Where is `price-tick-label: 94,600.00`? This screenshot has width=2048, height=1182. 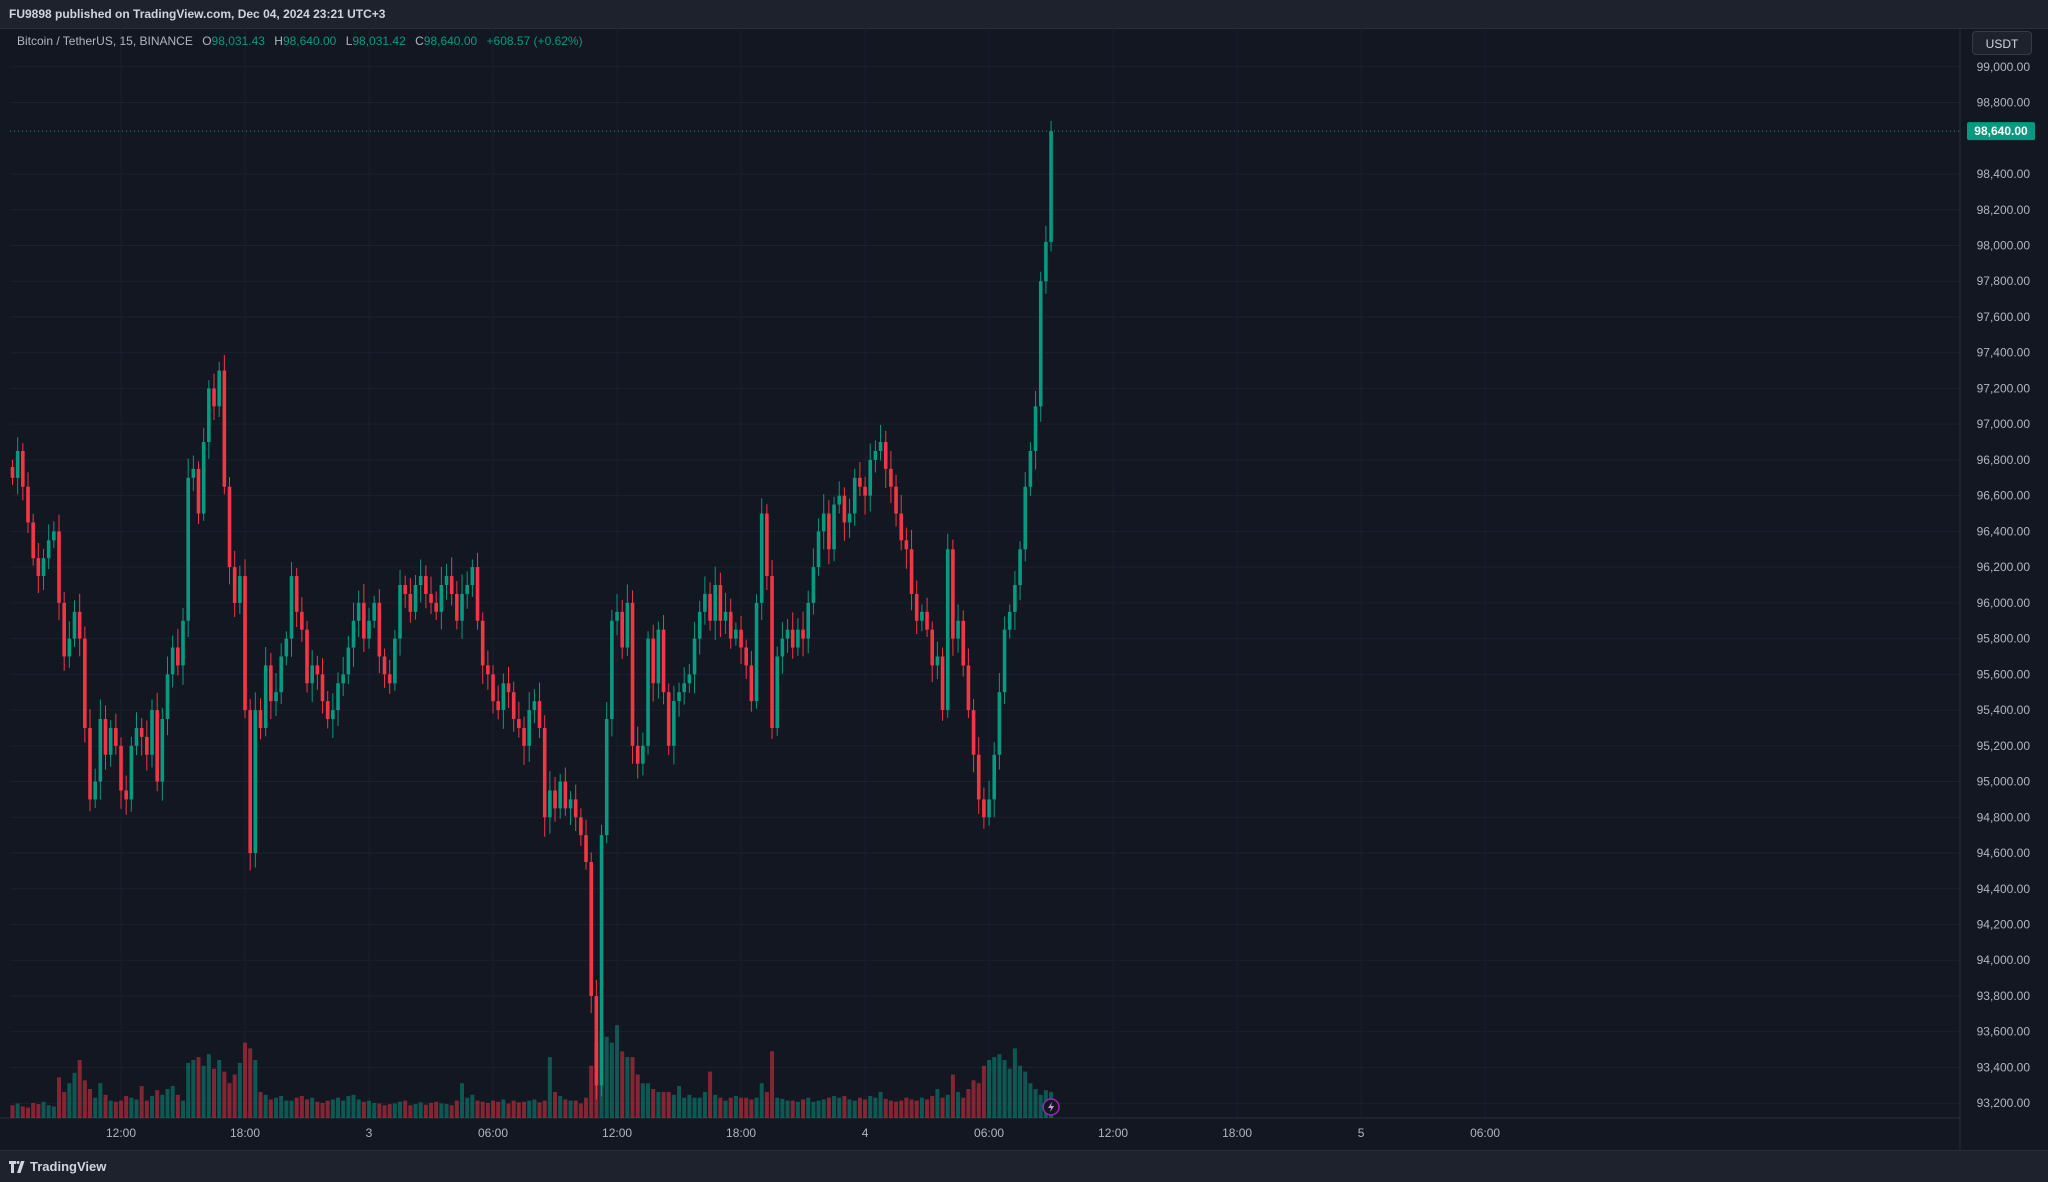 price-tick-label: 94,600.00 is located at coordinates (2004, 853).